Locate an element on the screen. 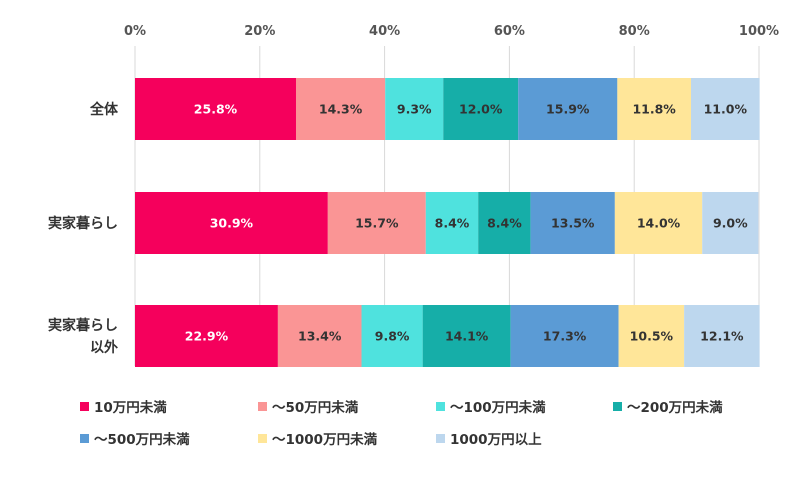 This screenshot has height=484, width=800. bar-row: 22.9% 13.4% 9.8% 14.1% 17.3% 10.5% 12.1% is located at coordinates (447, 336).